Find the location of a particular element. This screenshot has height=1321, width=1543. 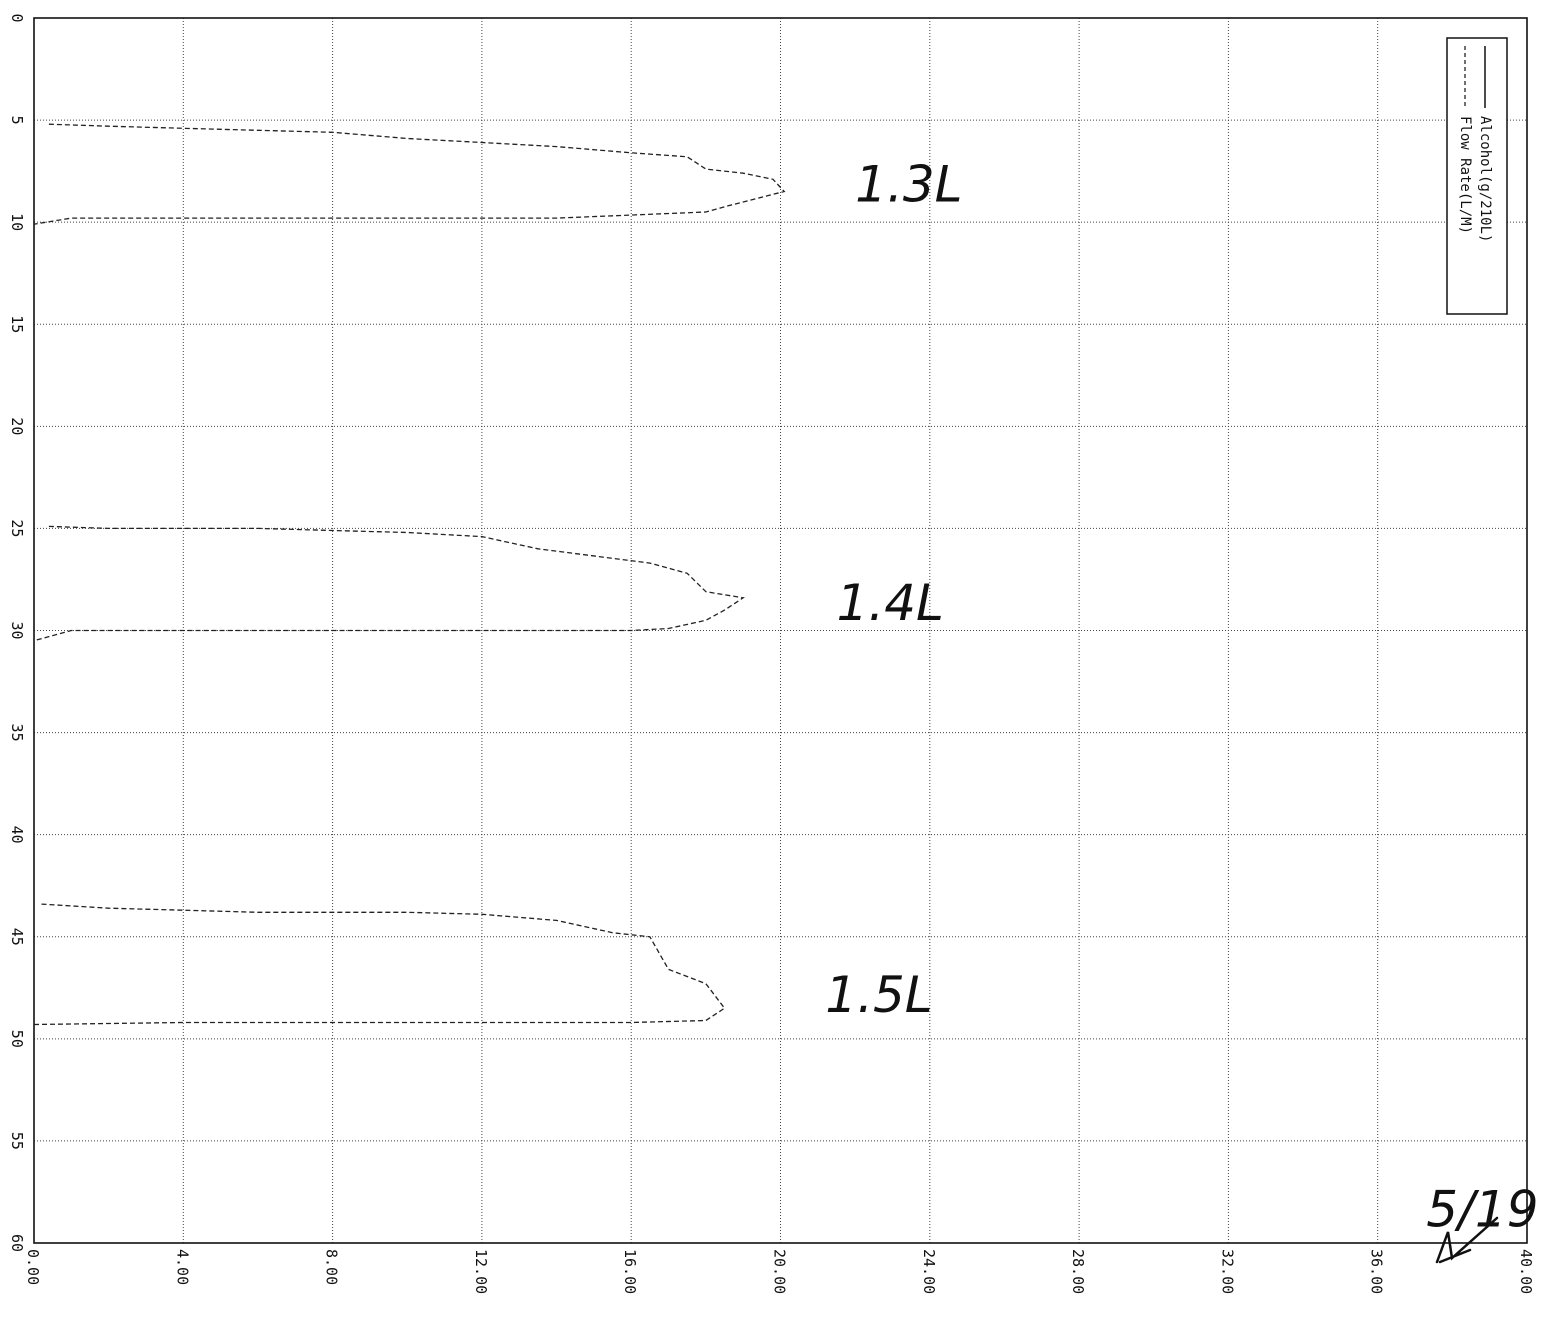

time-tick-label: 0 is located at coordinates (17, 17).